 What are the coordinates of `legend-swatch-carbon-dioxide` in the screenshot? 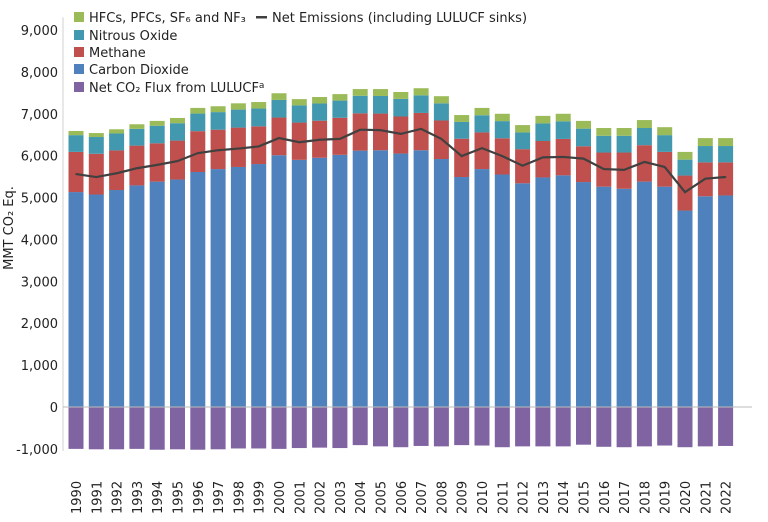 It's located at (79, 69).